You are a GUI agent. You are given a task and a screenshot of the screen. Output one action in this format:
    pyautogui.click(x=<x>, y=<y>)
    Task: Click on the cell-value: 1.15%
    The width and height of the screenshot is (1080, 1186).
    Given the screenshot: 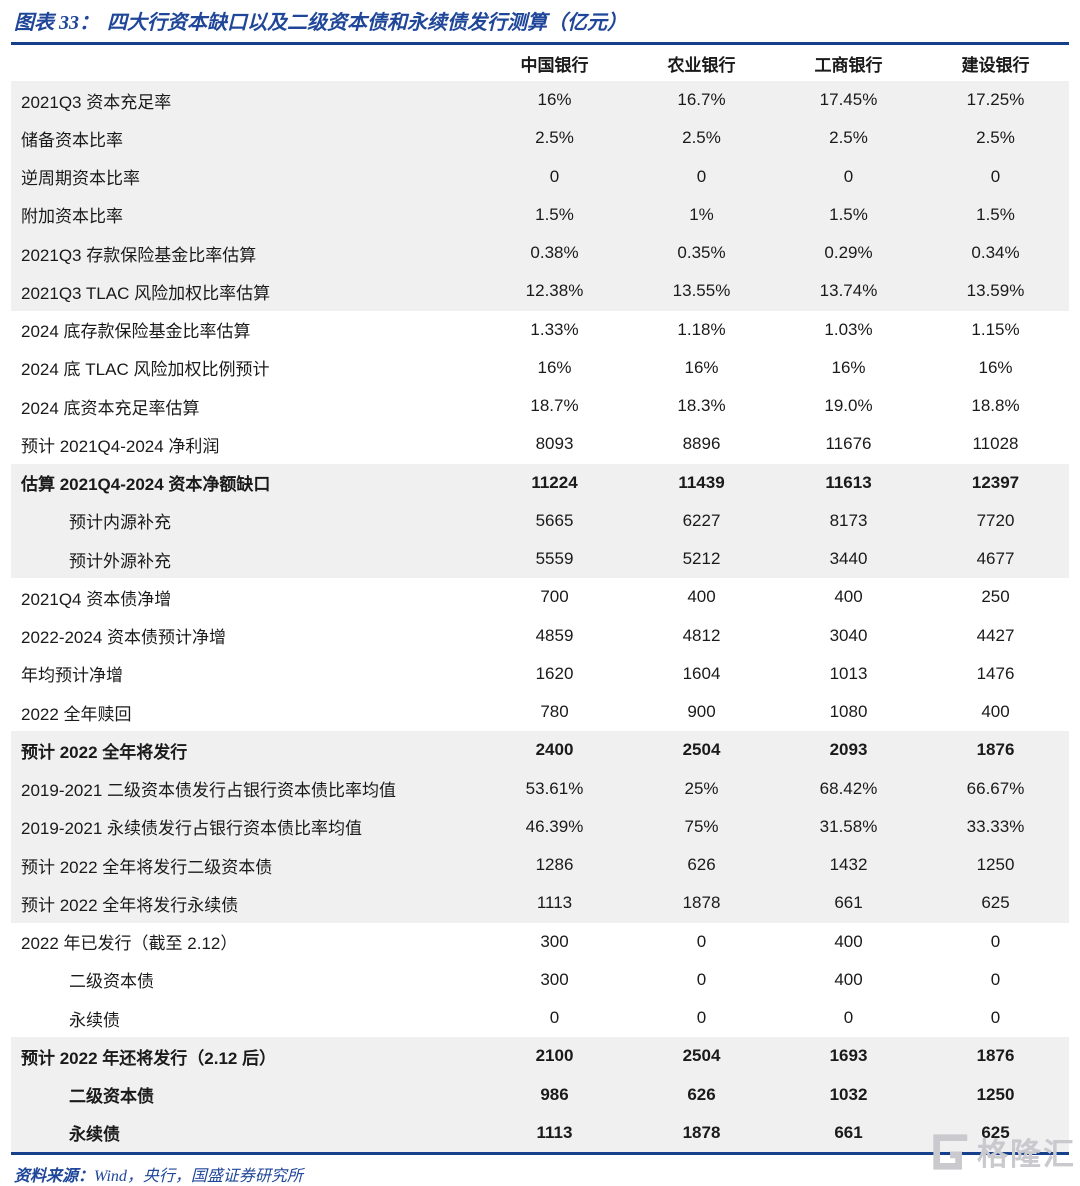 What is the action you would take?
    pyautogui.click(x=995, y=329)
    